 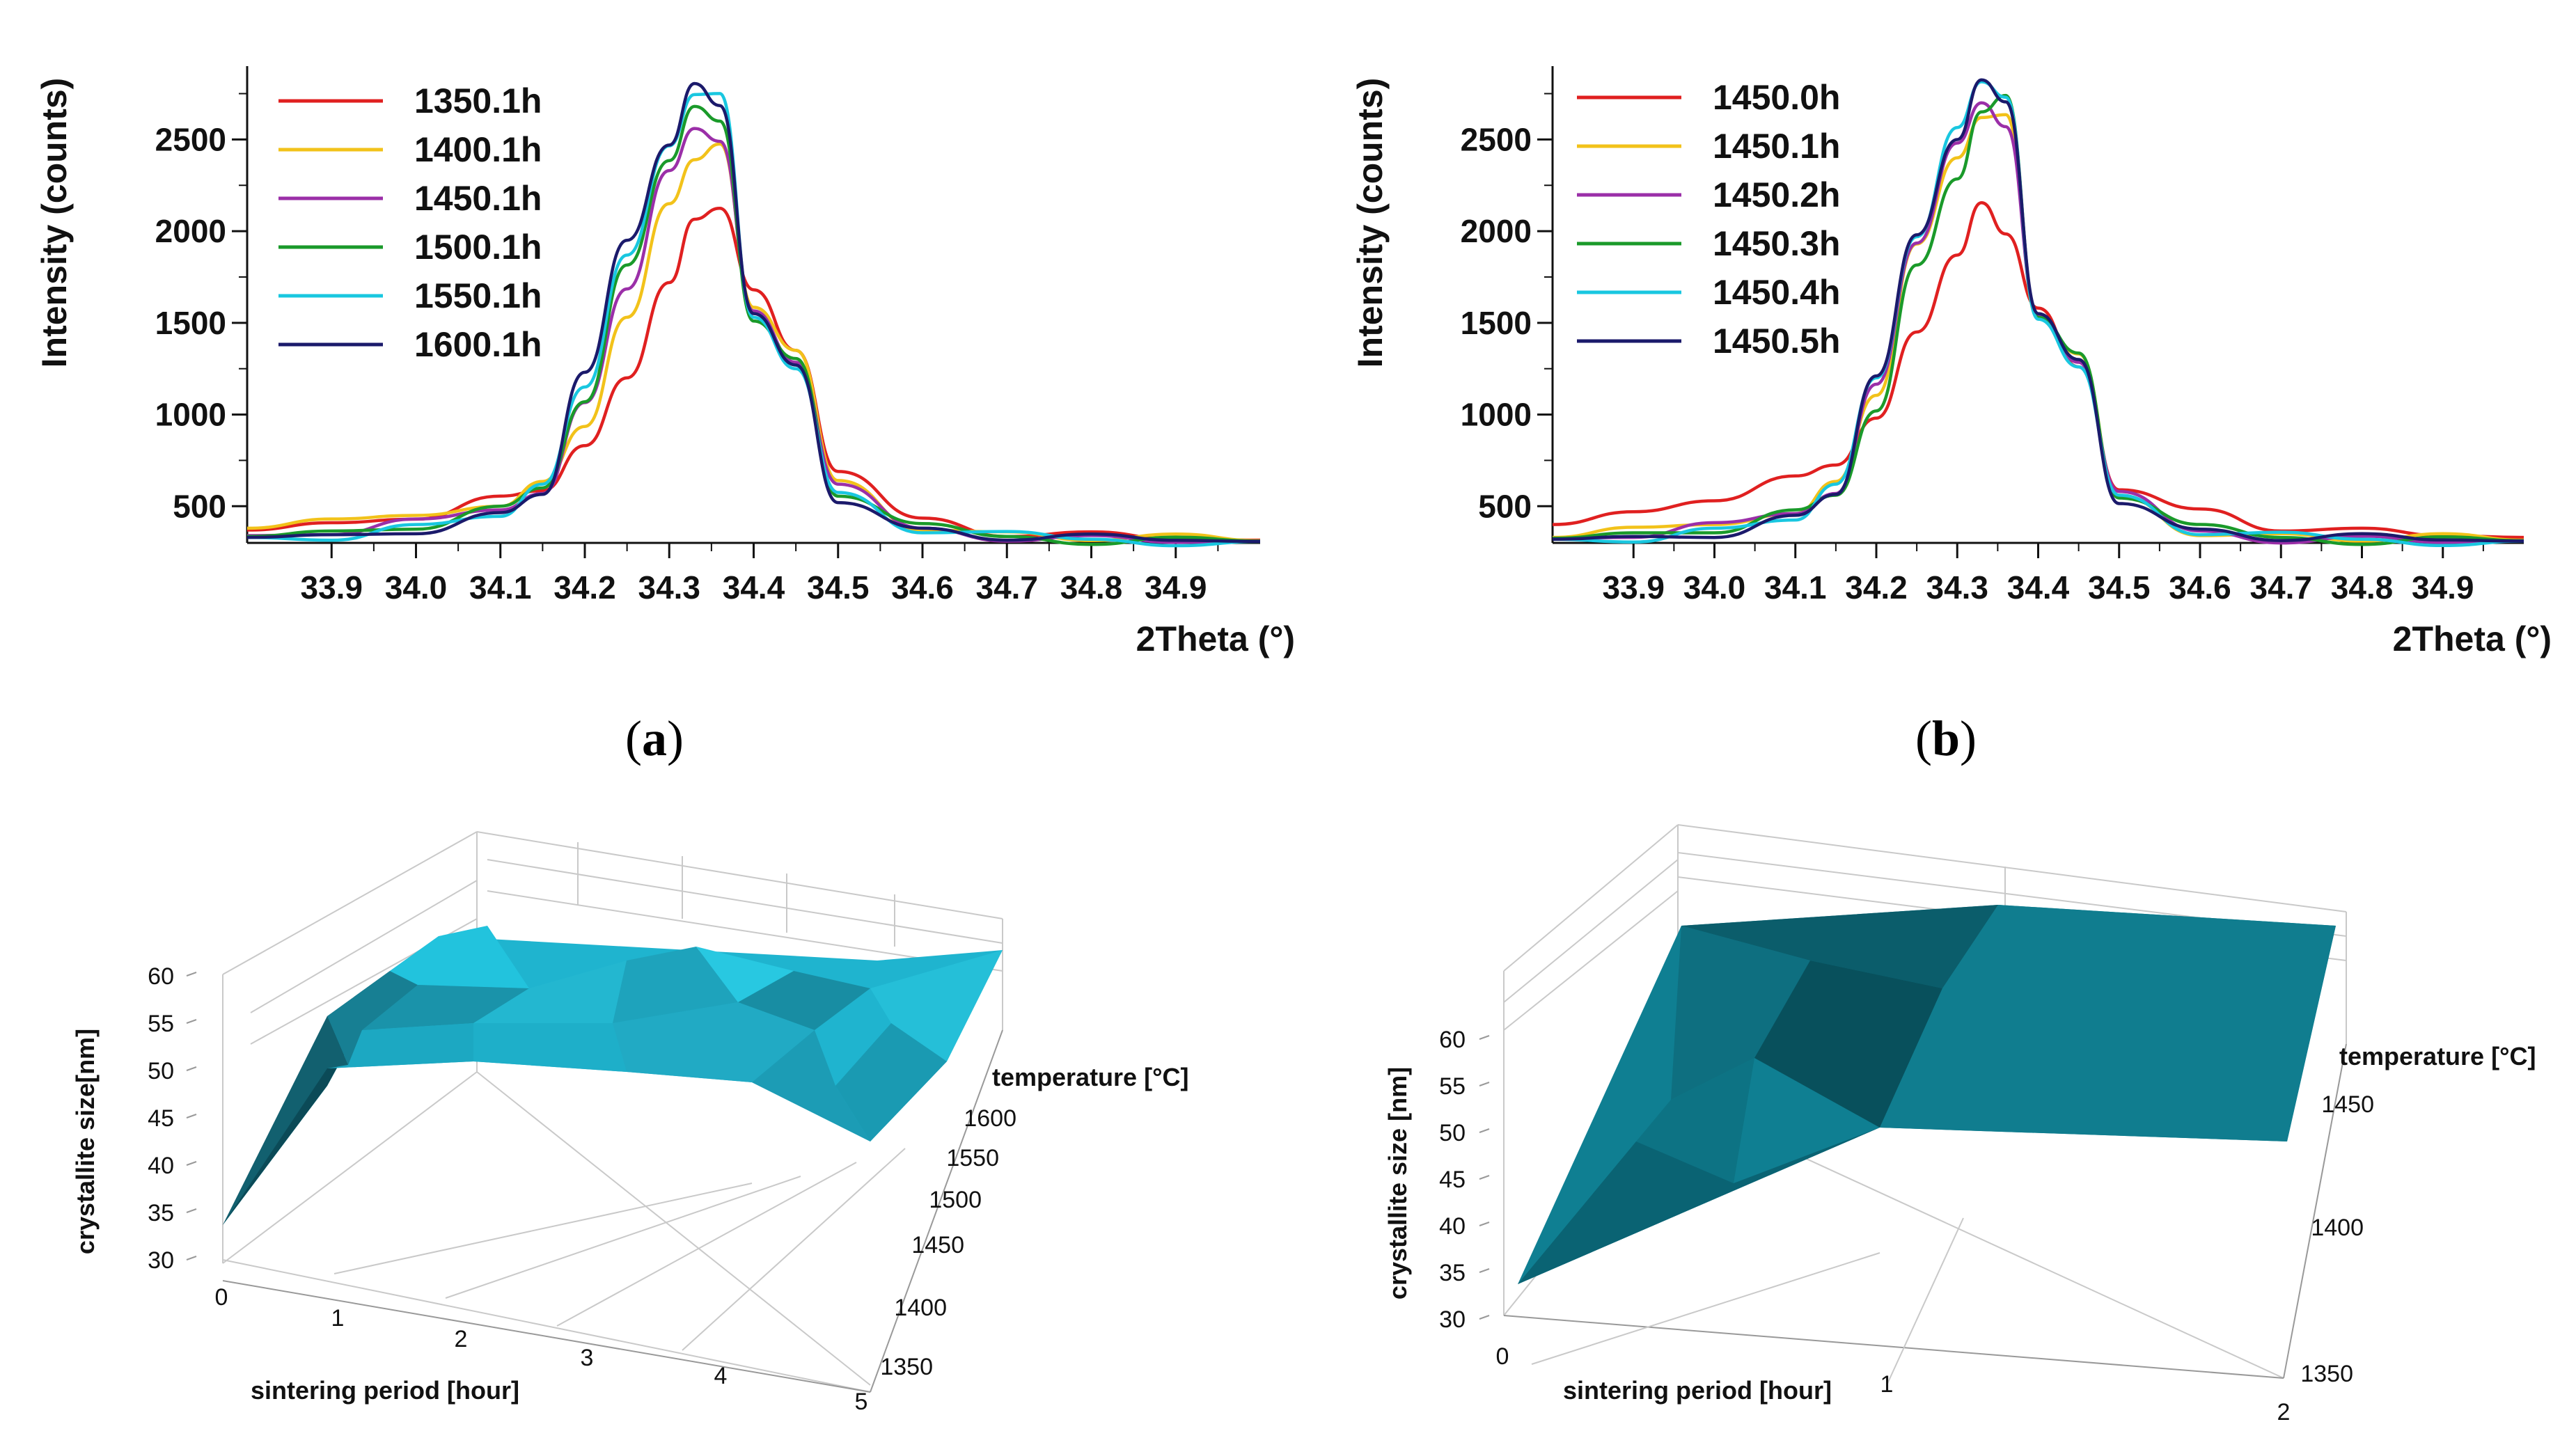 I want to click on legend-label: 1450.0h, so click(x=1776, y=97).